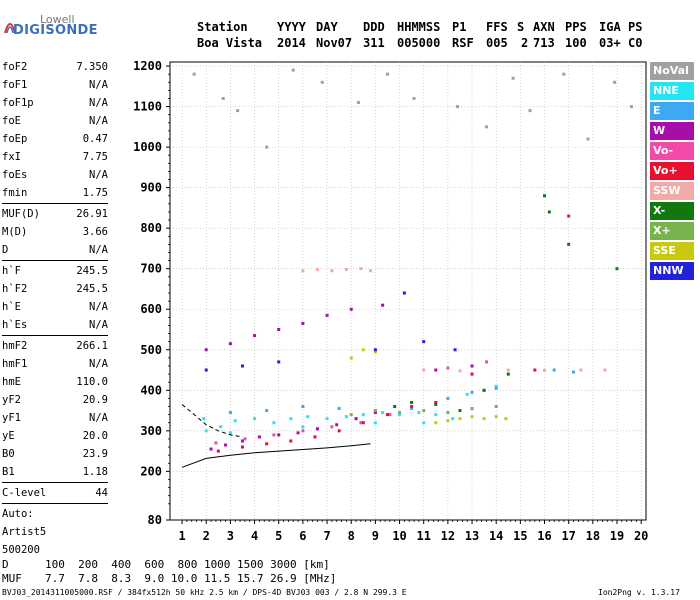 Image resolution: width=700 pixels, height=600 pixels. Describe the element at coordinates (497, 27) in the screenshot. I see `header-label-ffs: FFS` at that location.